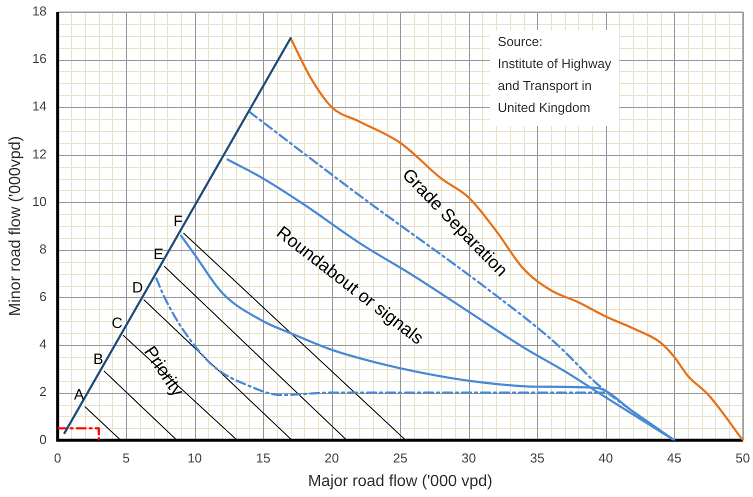  I want to click on y-tick-label: 8, so click(43, 248).